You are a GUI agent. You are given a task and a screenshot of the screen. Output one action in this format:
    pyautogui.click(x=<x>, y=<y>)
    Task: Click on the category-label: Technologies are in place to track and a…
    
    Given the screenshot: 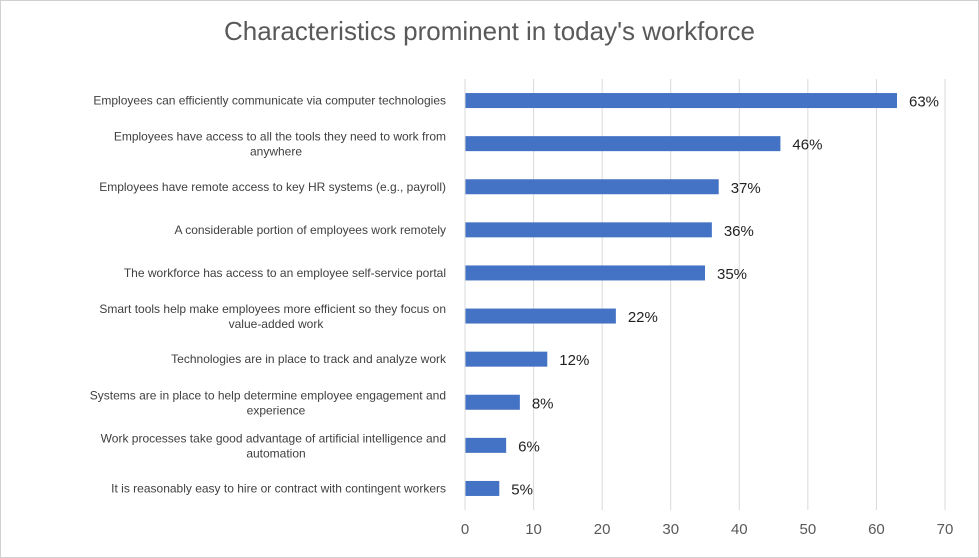 What is the action you would take?
    pyautogui.click(x=309, y=359)
    